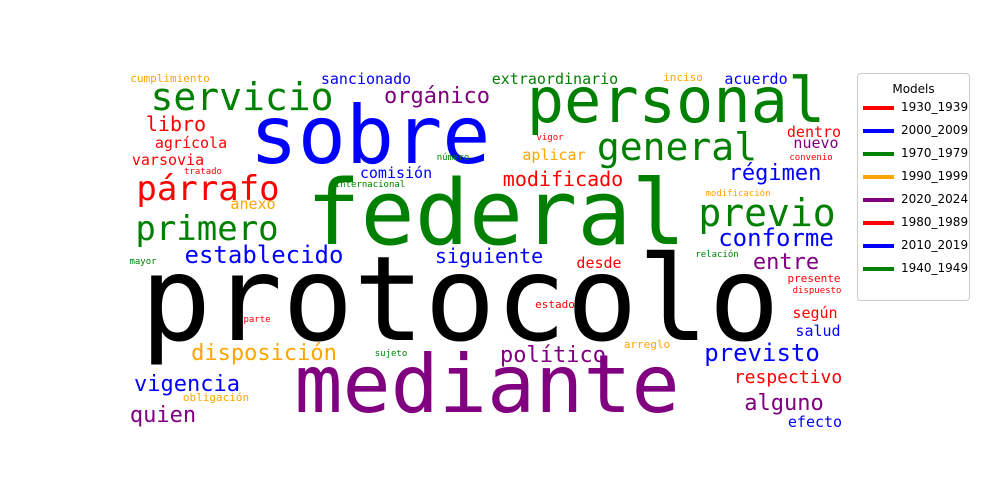  I want to click on legend-item: 1930_1939, so click(913, 109).